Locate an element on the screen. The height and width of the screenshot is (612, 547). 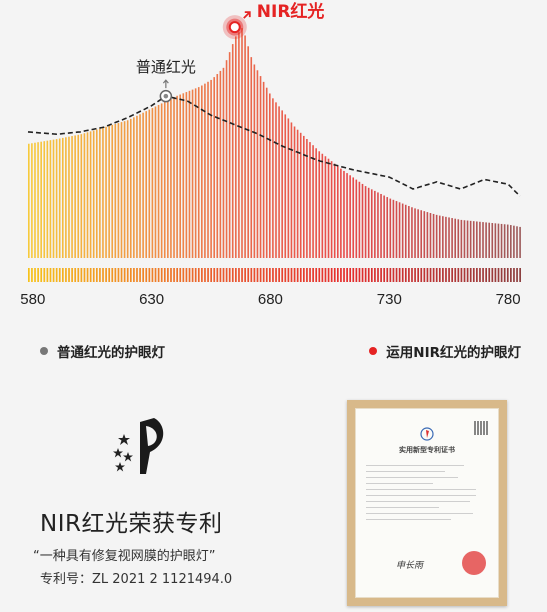
normal-peak-arrow-icon is located at coordinates (165, 84).